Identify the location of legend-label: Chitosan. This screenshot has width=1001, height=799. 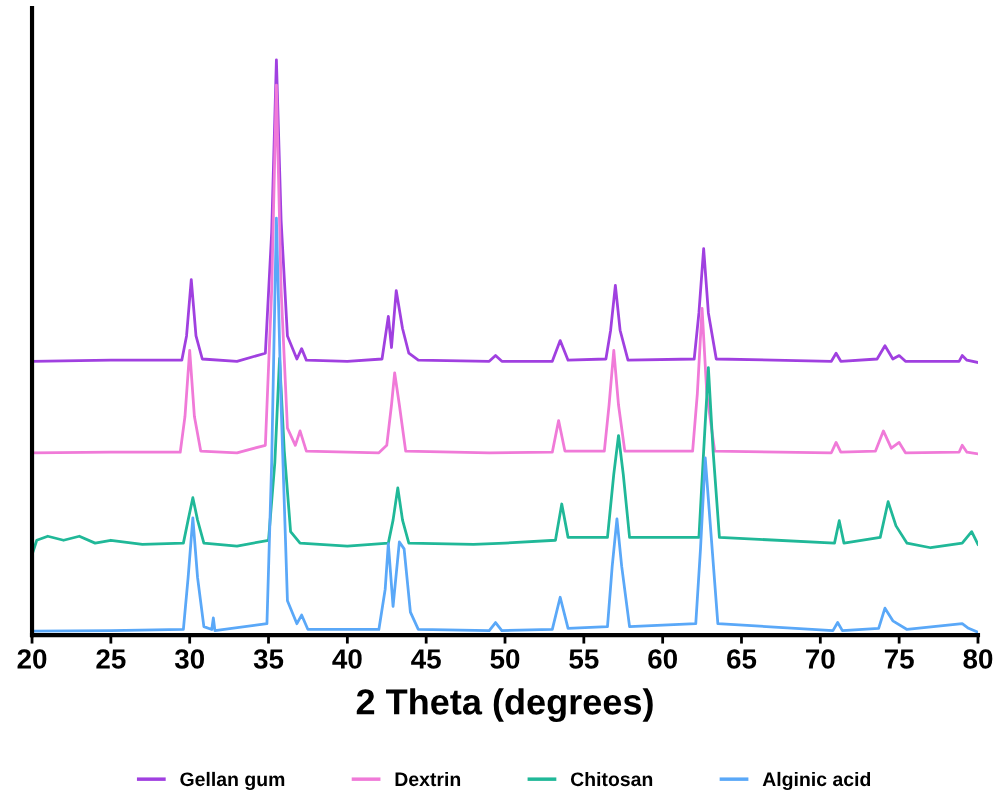
(611, 779).